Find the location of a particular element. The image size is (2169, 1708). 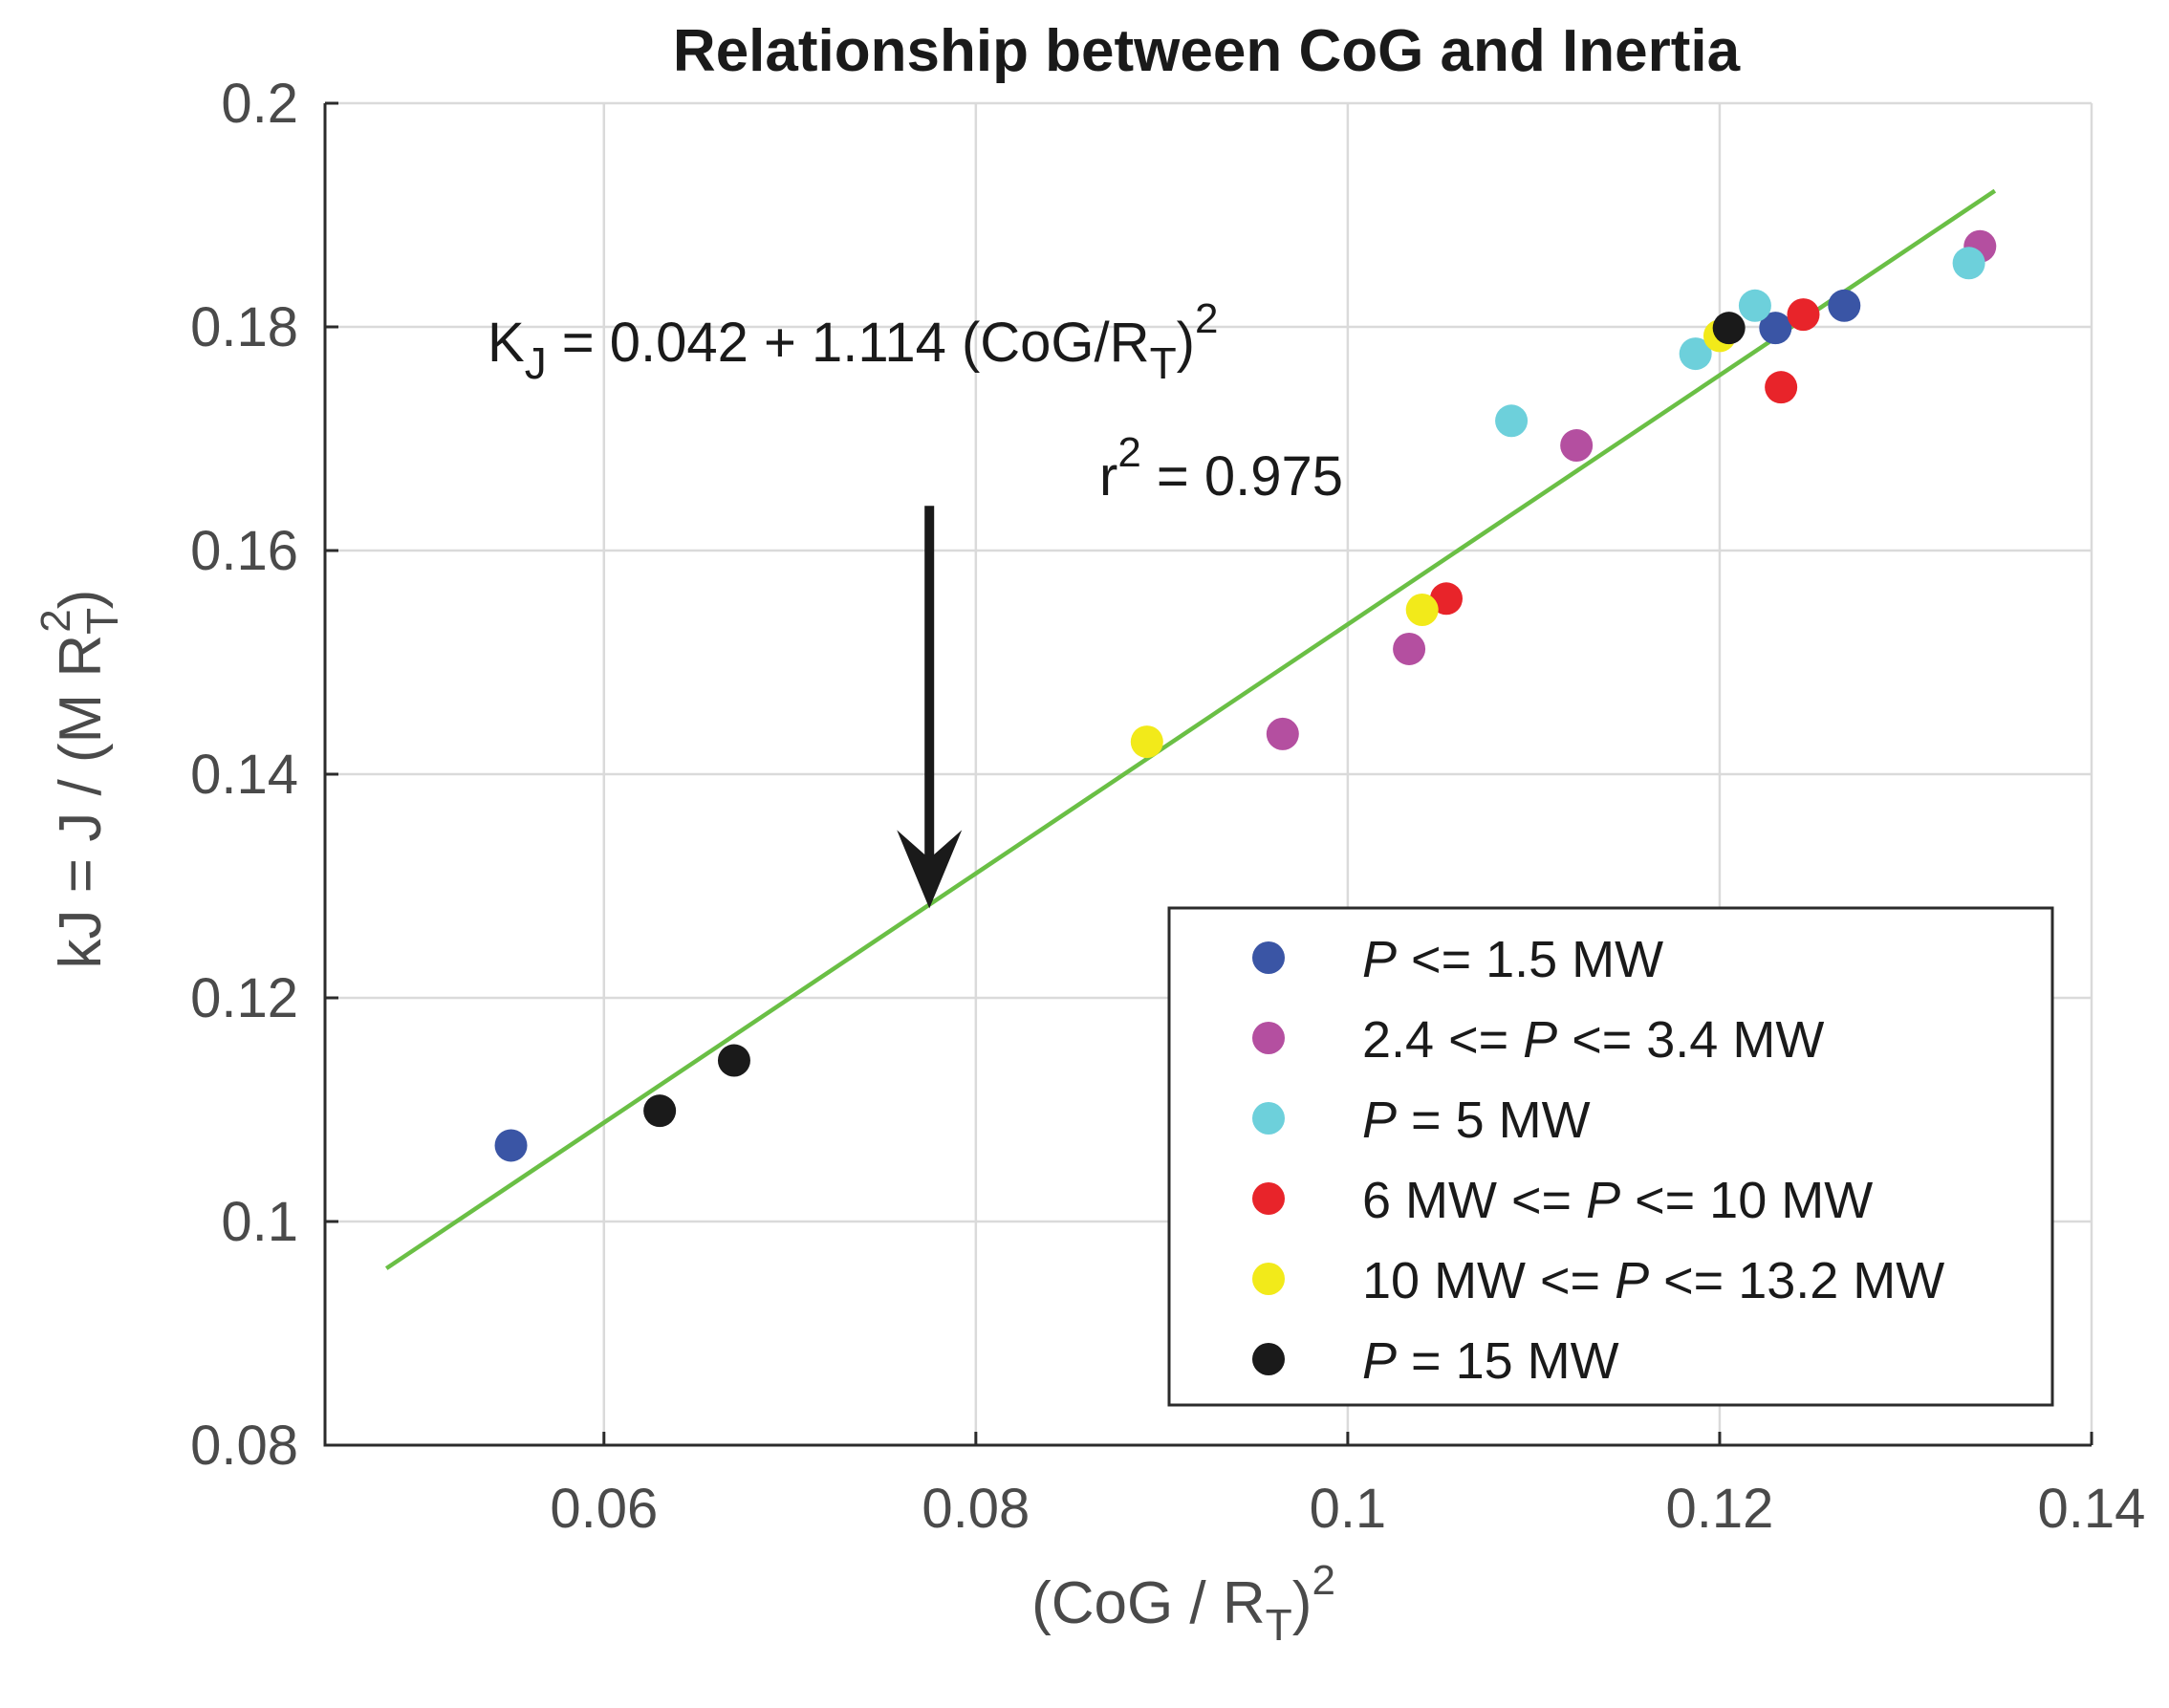

legend-entry: 6 MW <= P <= 10 MW is located at coordinates (1617, 1200).